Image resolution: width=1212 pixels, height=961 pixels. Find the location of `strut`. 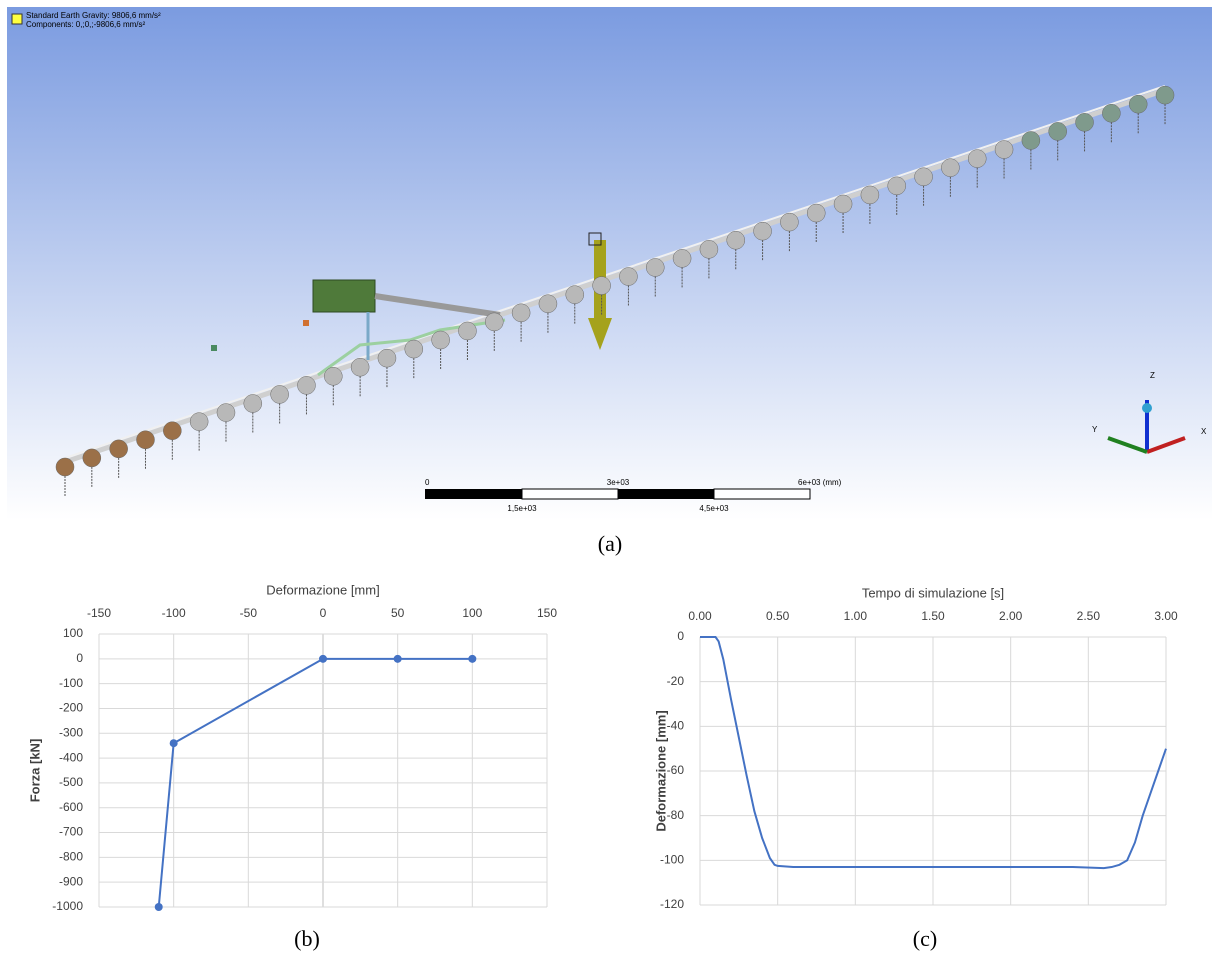

strut is located at coordinates (437, 305).